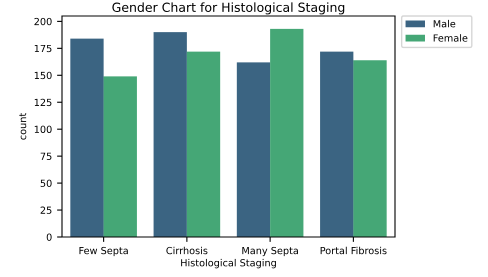 Image resolution: width=488 pixels, height=277 pixels. What do you see at coordinates (43, 76) in the screenshot?
I see `y-tick-label: 150` at bounding box center [43, 76].